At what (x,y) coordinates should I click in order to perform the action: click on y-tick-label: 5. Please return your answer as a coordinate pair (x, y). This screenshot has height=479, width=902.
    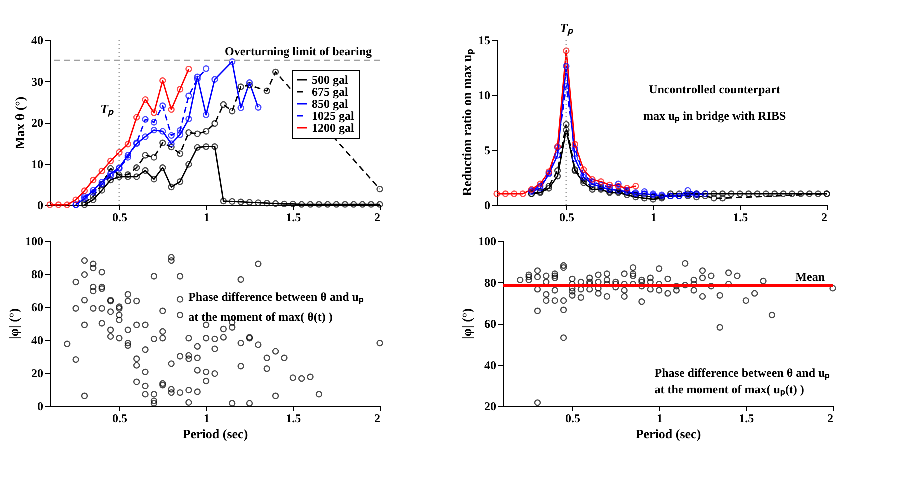
    Looking at the image, I should click on (487, 151).